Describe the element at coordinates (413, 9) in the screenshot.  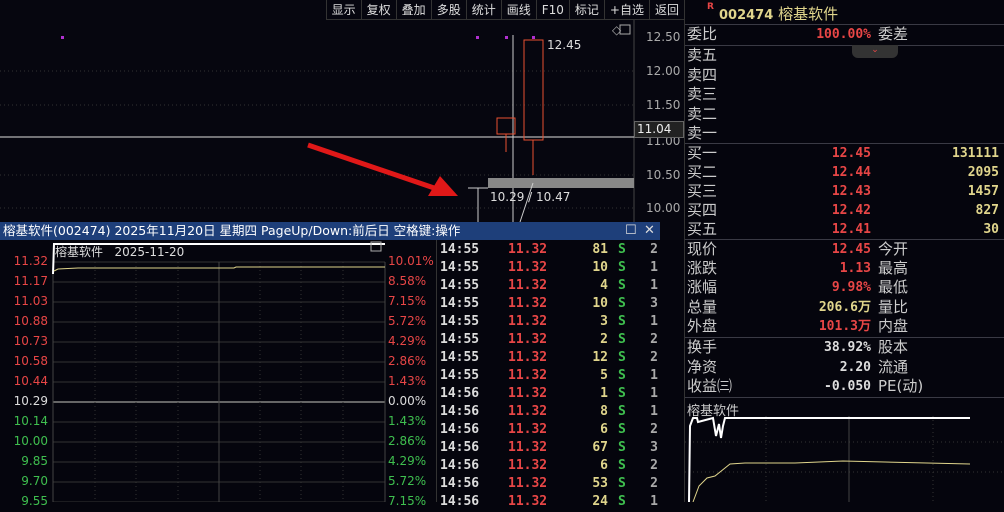
I see `toolbar-button: 叠加` at that location.